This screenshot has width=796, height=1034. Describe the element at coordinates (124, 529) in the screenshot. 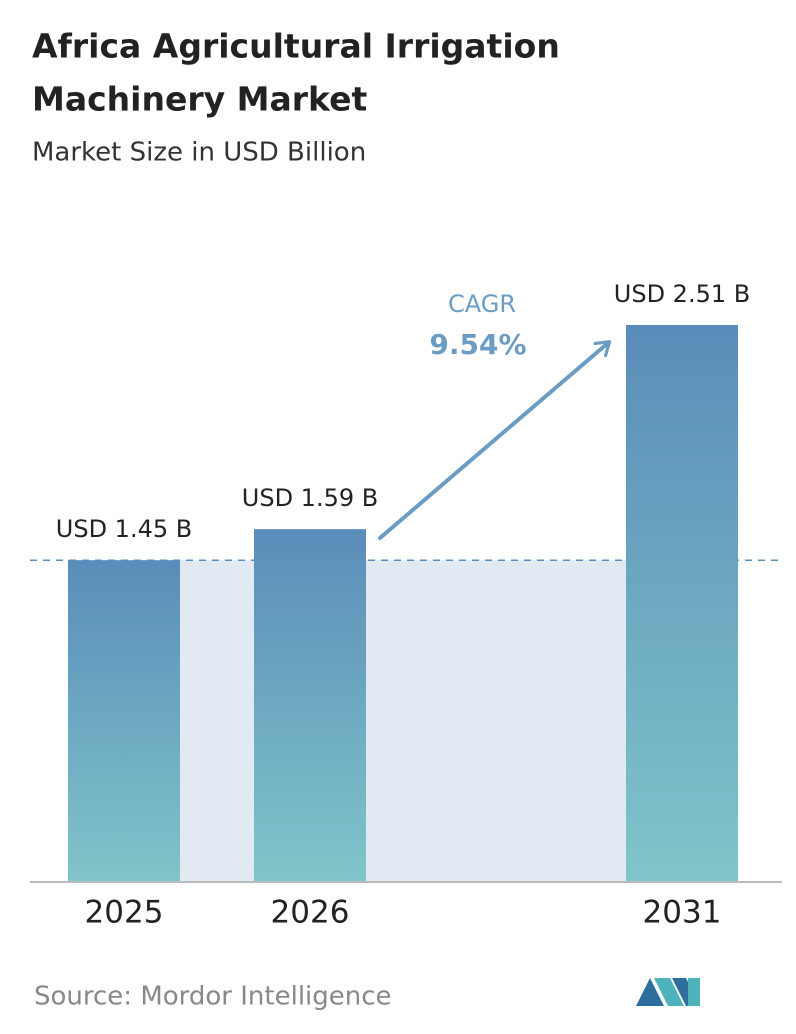

I see `value-label: USD 1.45 B` at that location.